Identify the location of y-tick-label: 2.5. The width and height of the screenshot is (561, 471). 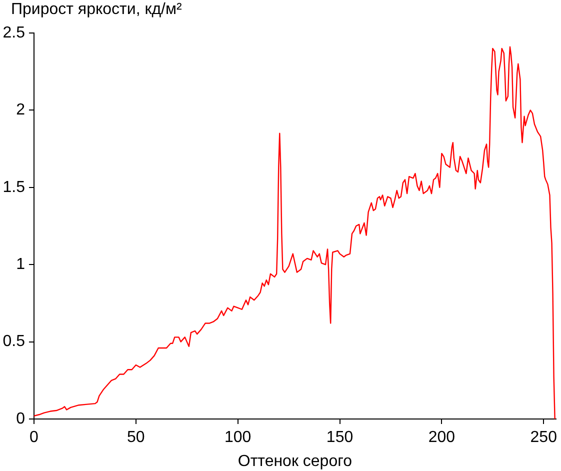
(14, 33).